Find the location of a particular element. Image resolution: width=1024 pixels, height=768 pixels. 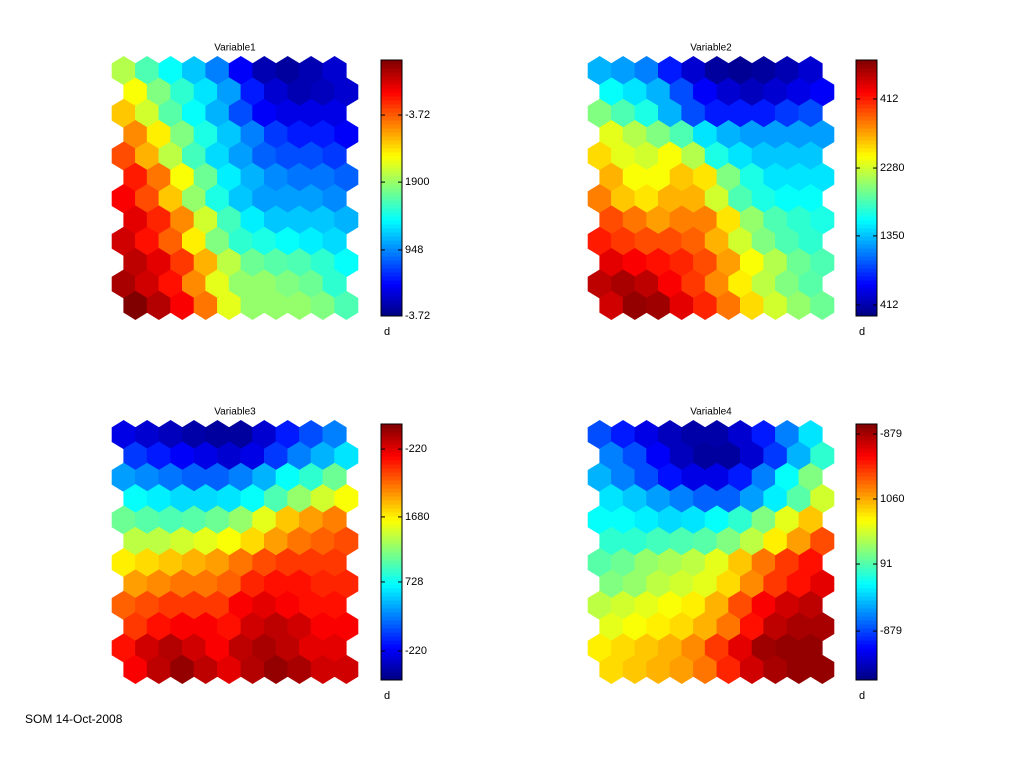

colorbar-tick-label: -3.72 is located at coordinates (417, 316).